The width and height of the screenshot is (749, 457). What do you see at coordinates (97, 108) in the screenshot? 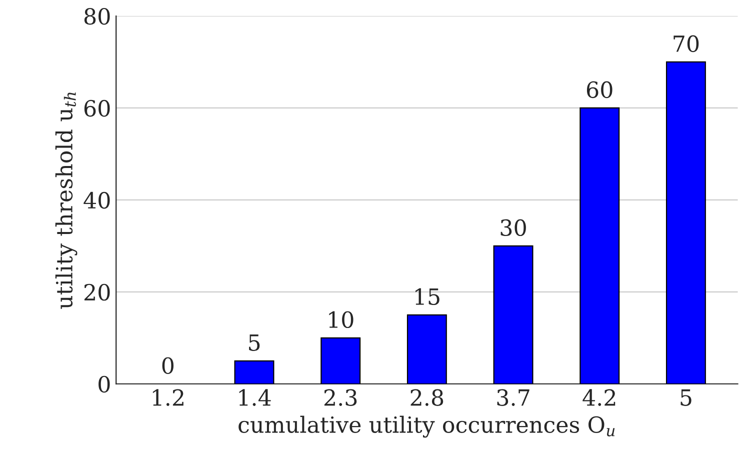
I see `y-tick-label: 60` at bounding box center [97, 108].